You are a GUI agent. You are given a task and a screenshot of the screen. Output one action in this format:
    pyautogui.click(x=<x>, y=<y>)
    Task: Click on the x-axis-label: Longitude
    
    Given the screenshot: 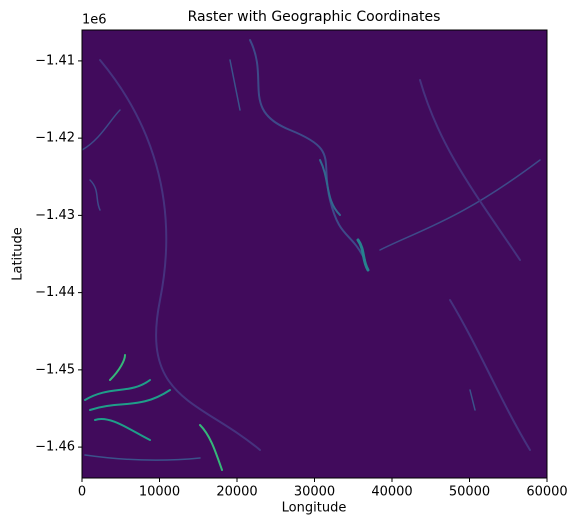 What is the action you would take?
    pyautogui.click(x=314, y=508)
    